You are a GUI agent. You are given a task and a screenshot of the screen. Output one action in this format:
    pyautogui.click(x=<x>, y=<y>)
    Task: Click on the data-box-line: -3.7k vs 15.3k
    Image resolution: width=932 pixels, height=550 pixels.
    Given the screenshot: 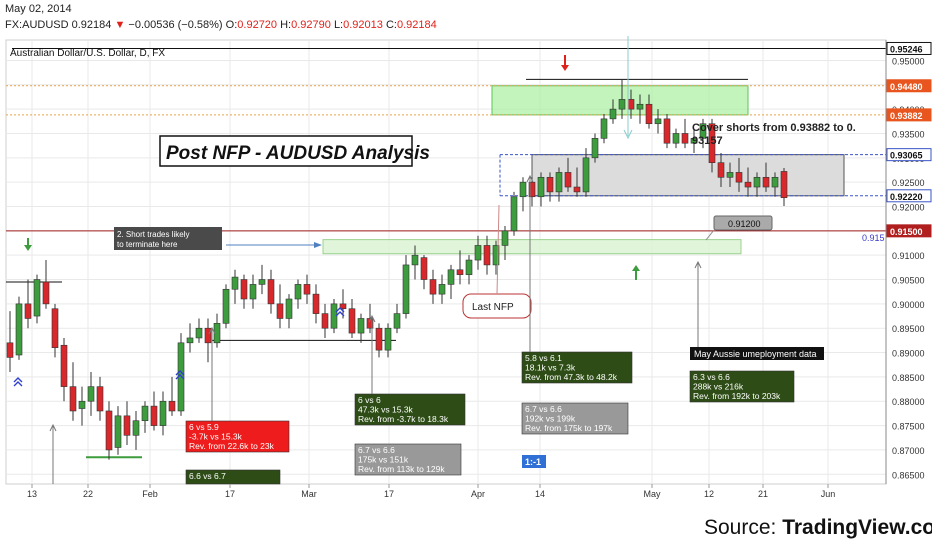 What is the action you would take?
    pyautogui.click(x=216, y=437)
    